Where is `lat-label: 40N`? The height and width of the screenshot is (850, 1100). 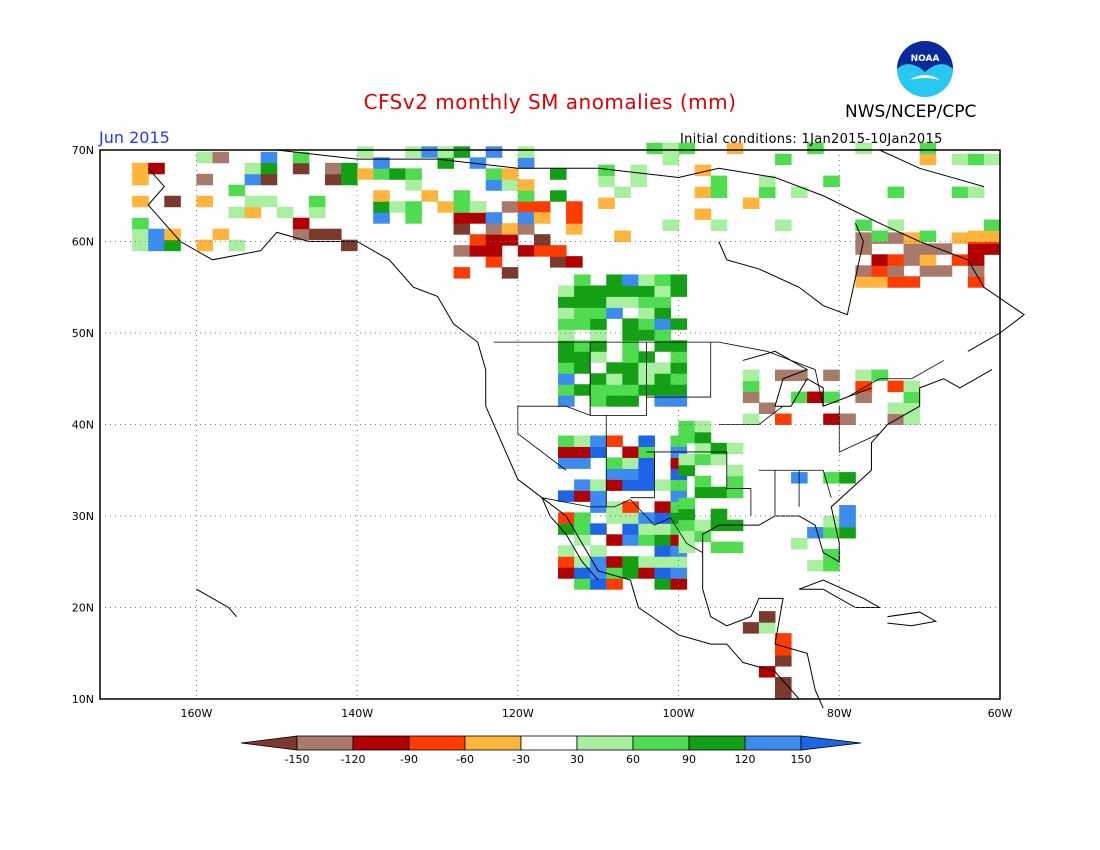 lat-label: 40N is located at coordinates (83, 425).